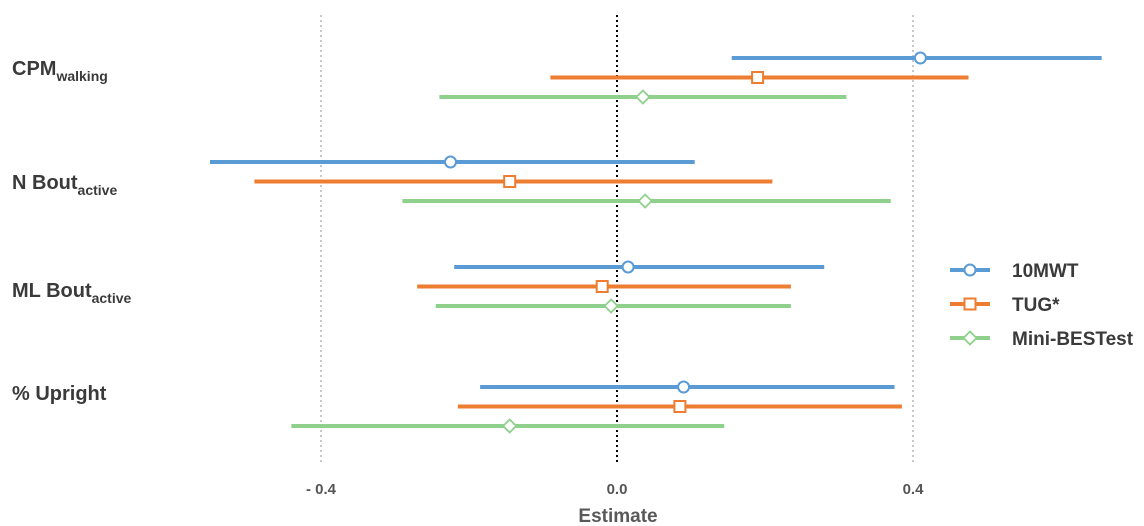  I want to click on legend-label: Mini-BESTest, so click(1073, 339).